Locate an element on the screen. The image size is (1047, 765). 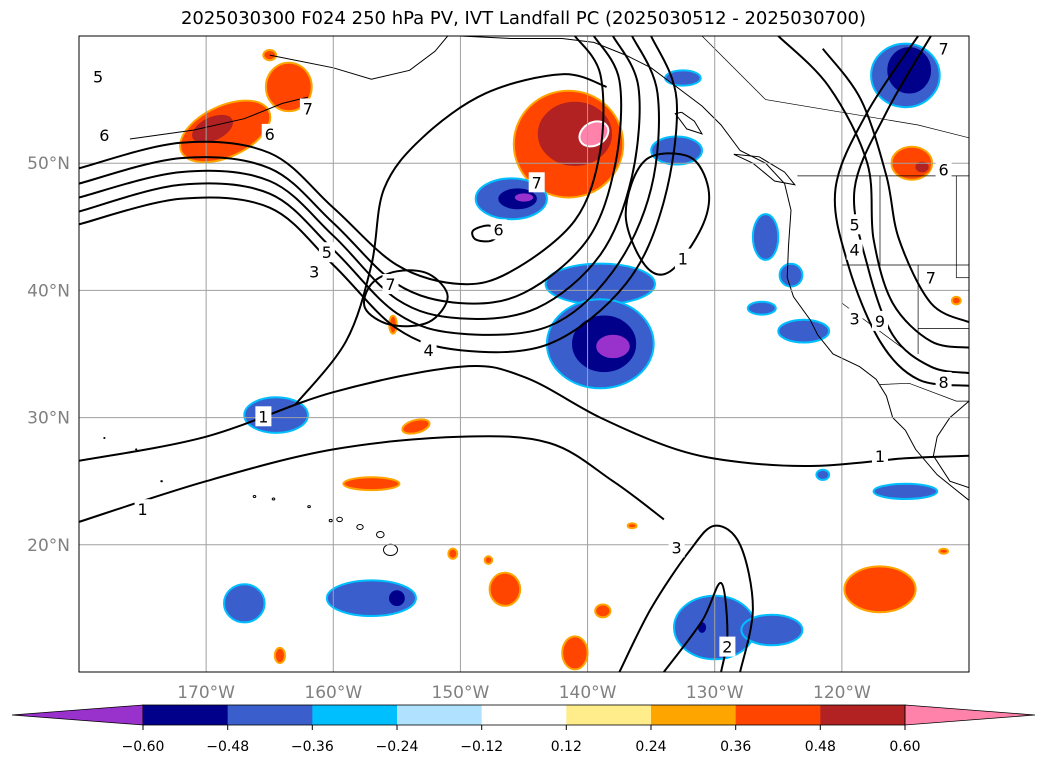
lat-tick-label: 30°N is located at coordinates (48, 419).